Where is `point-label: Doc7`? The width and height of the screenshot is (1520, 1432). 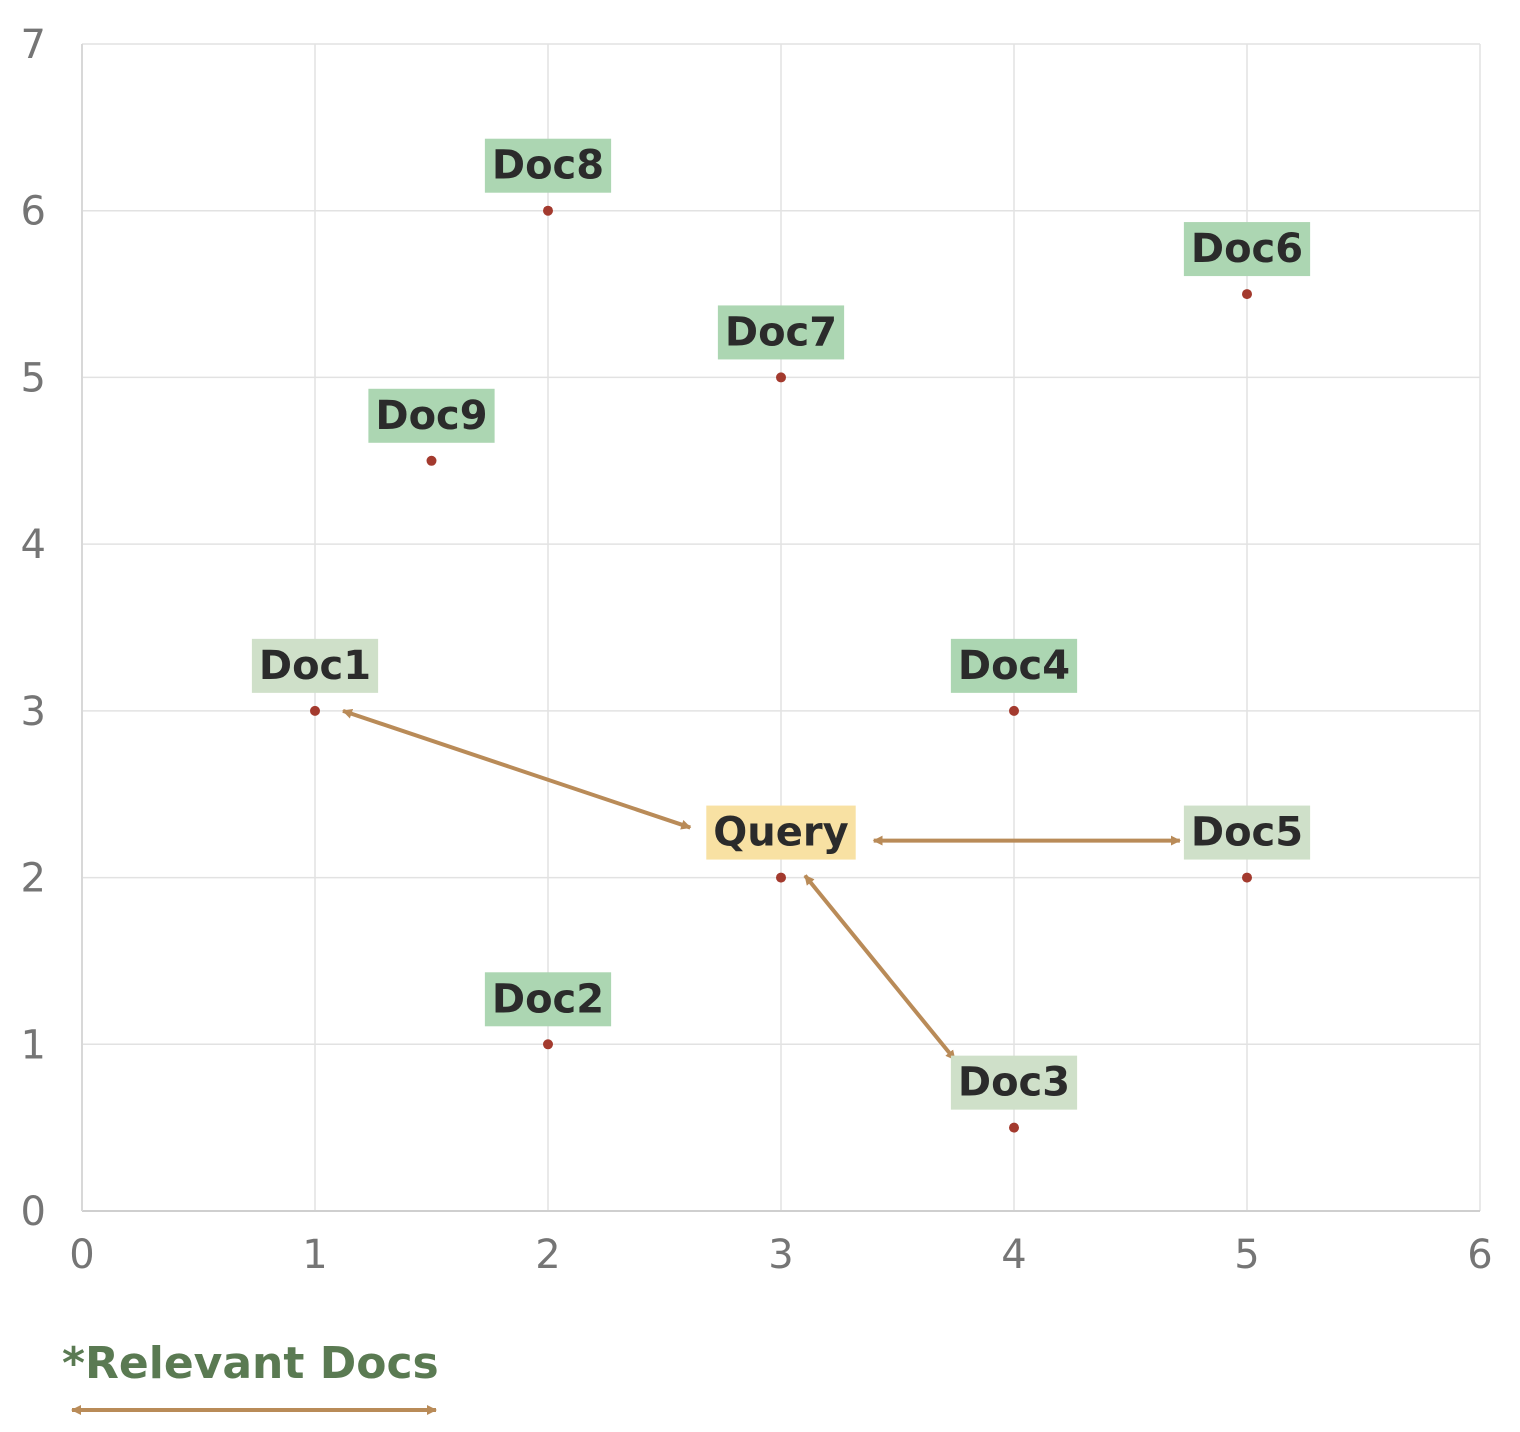
point-label: Doc7 is located at coordinates (781, 332).